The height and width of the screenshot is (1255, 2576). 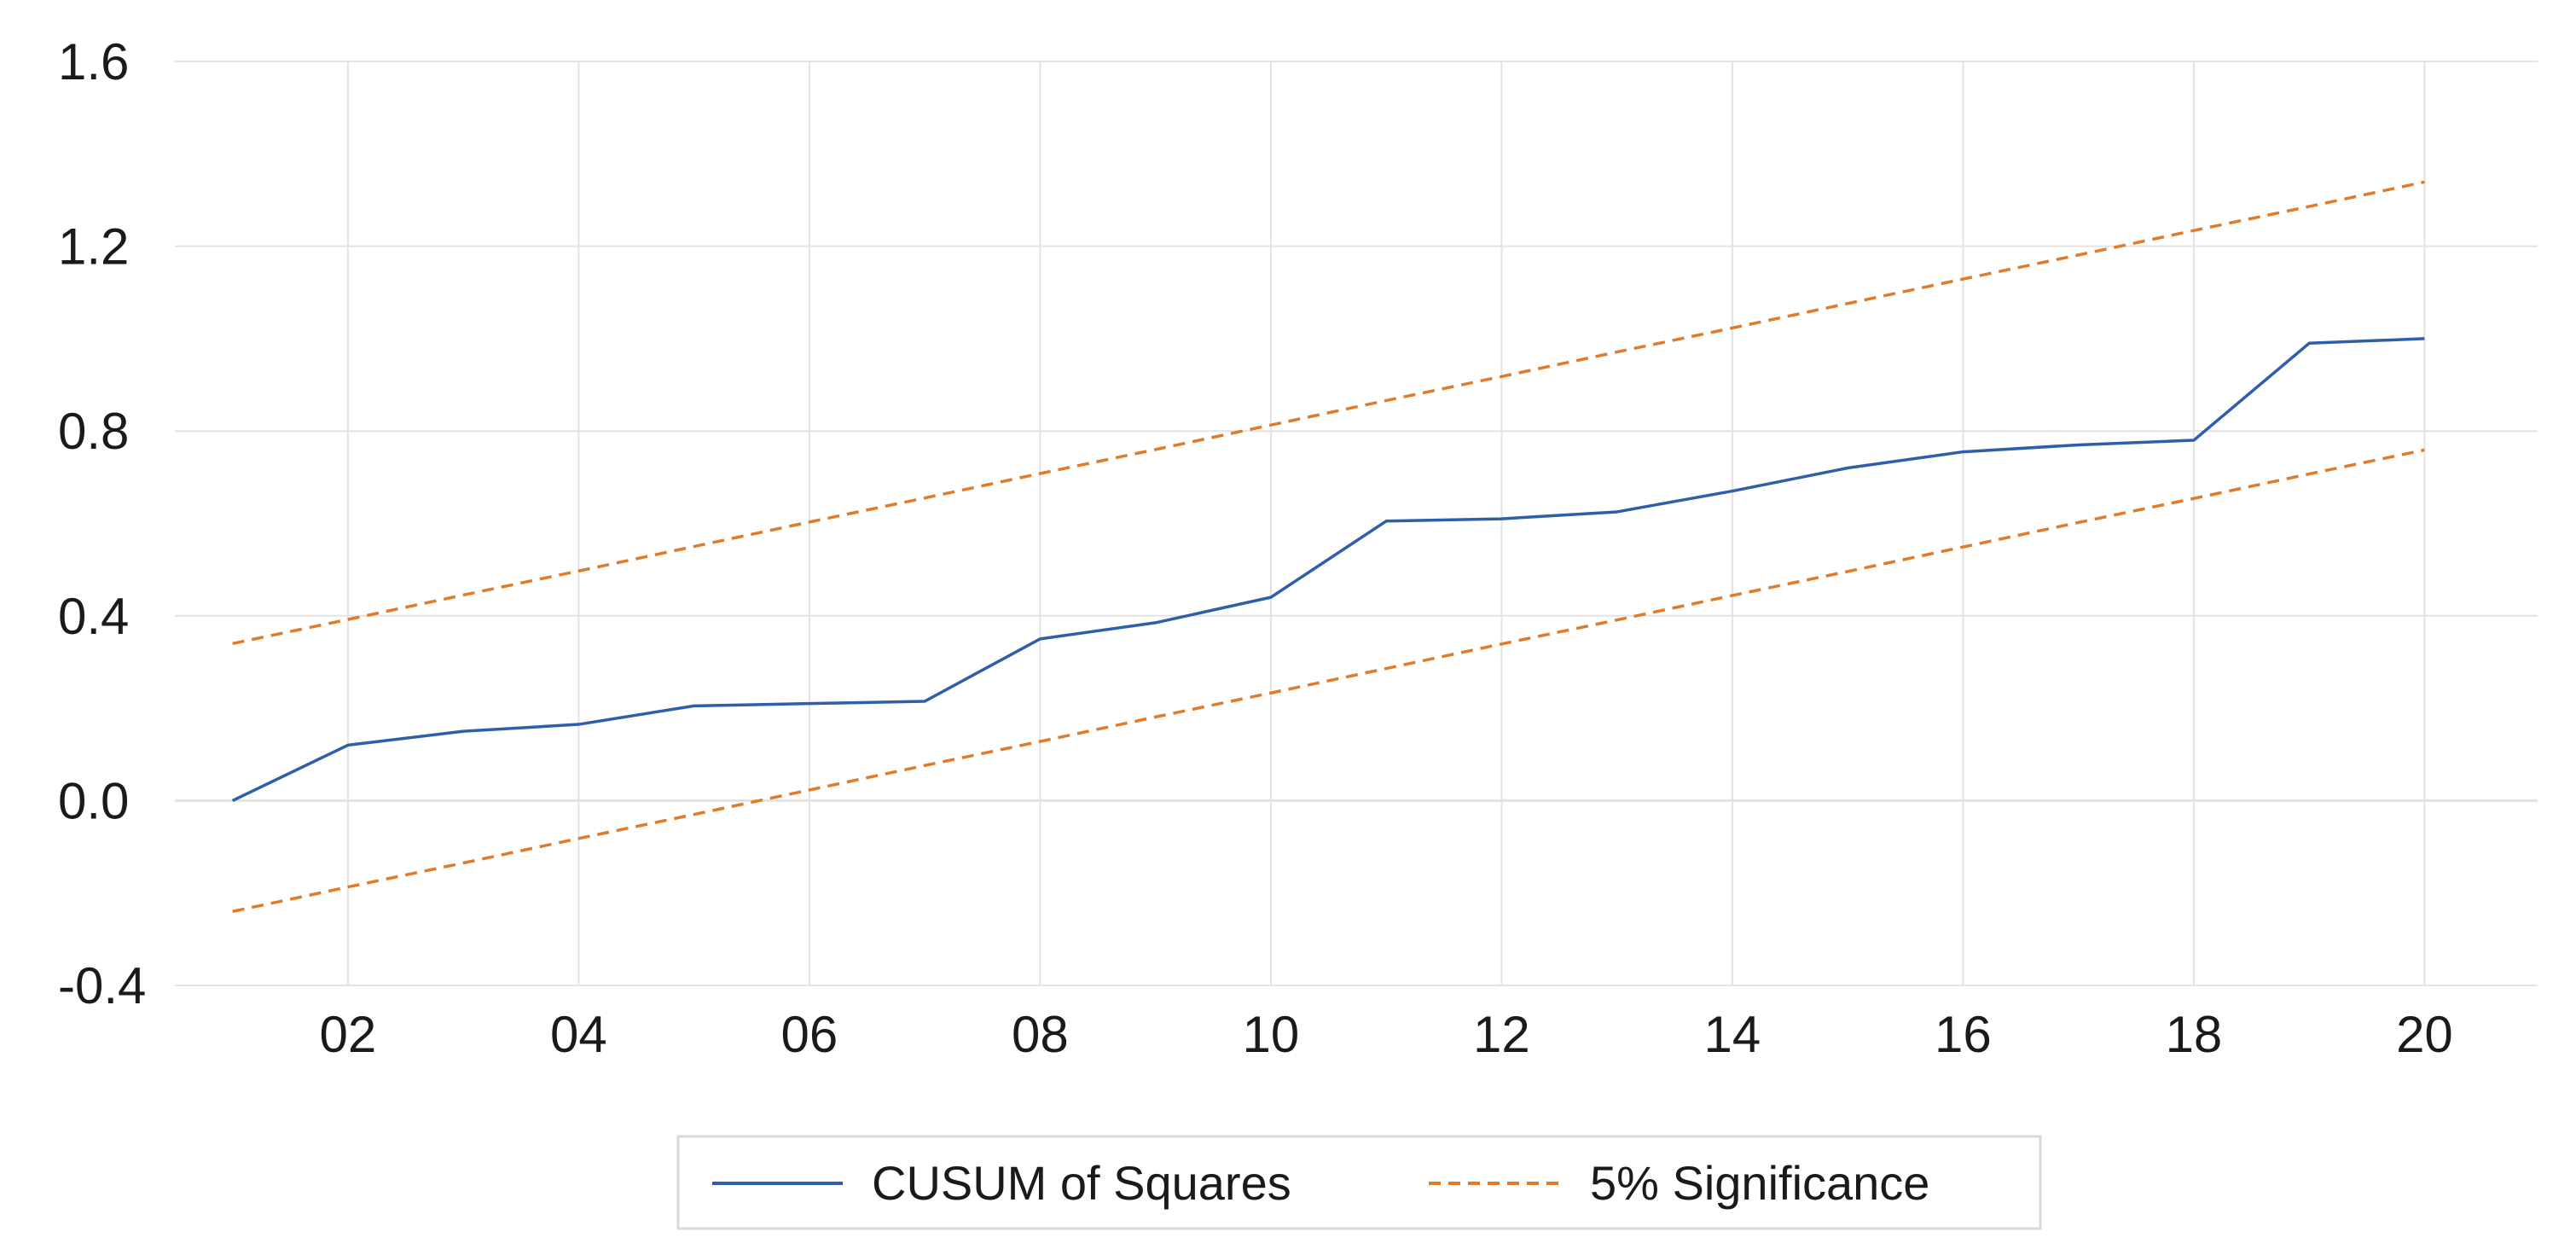 I want to click on x-tick-label: 20, so click(x=2424, y=1034).